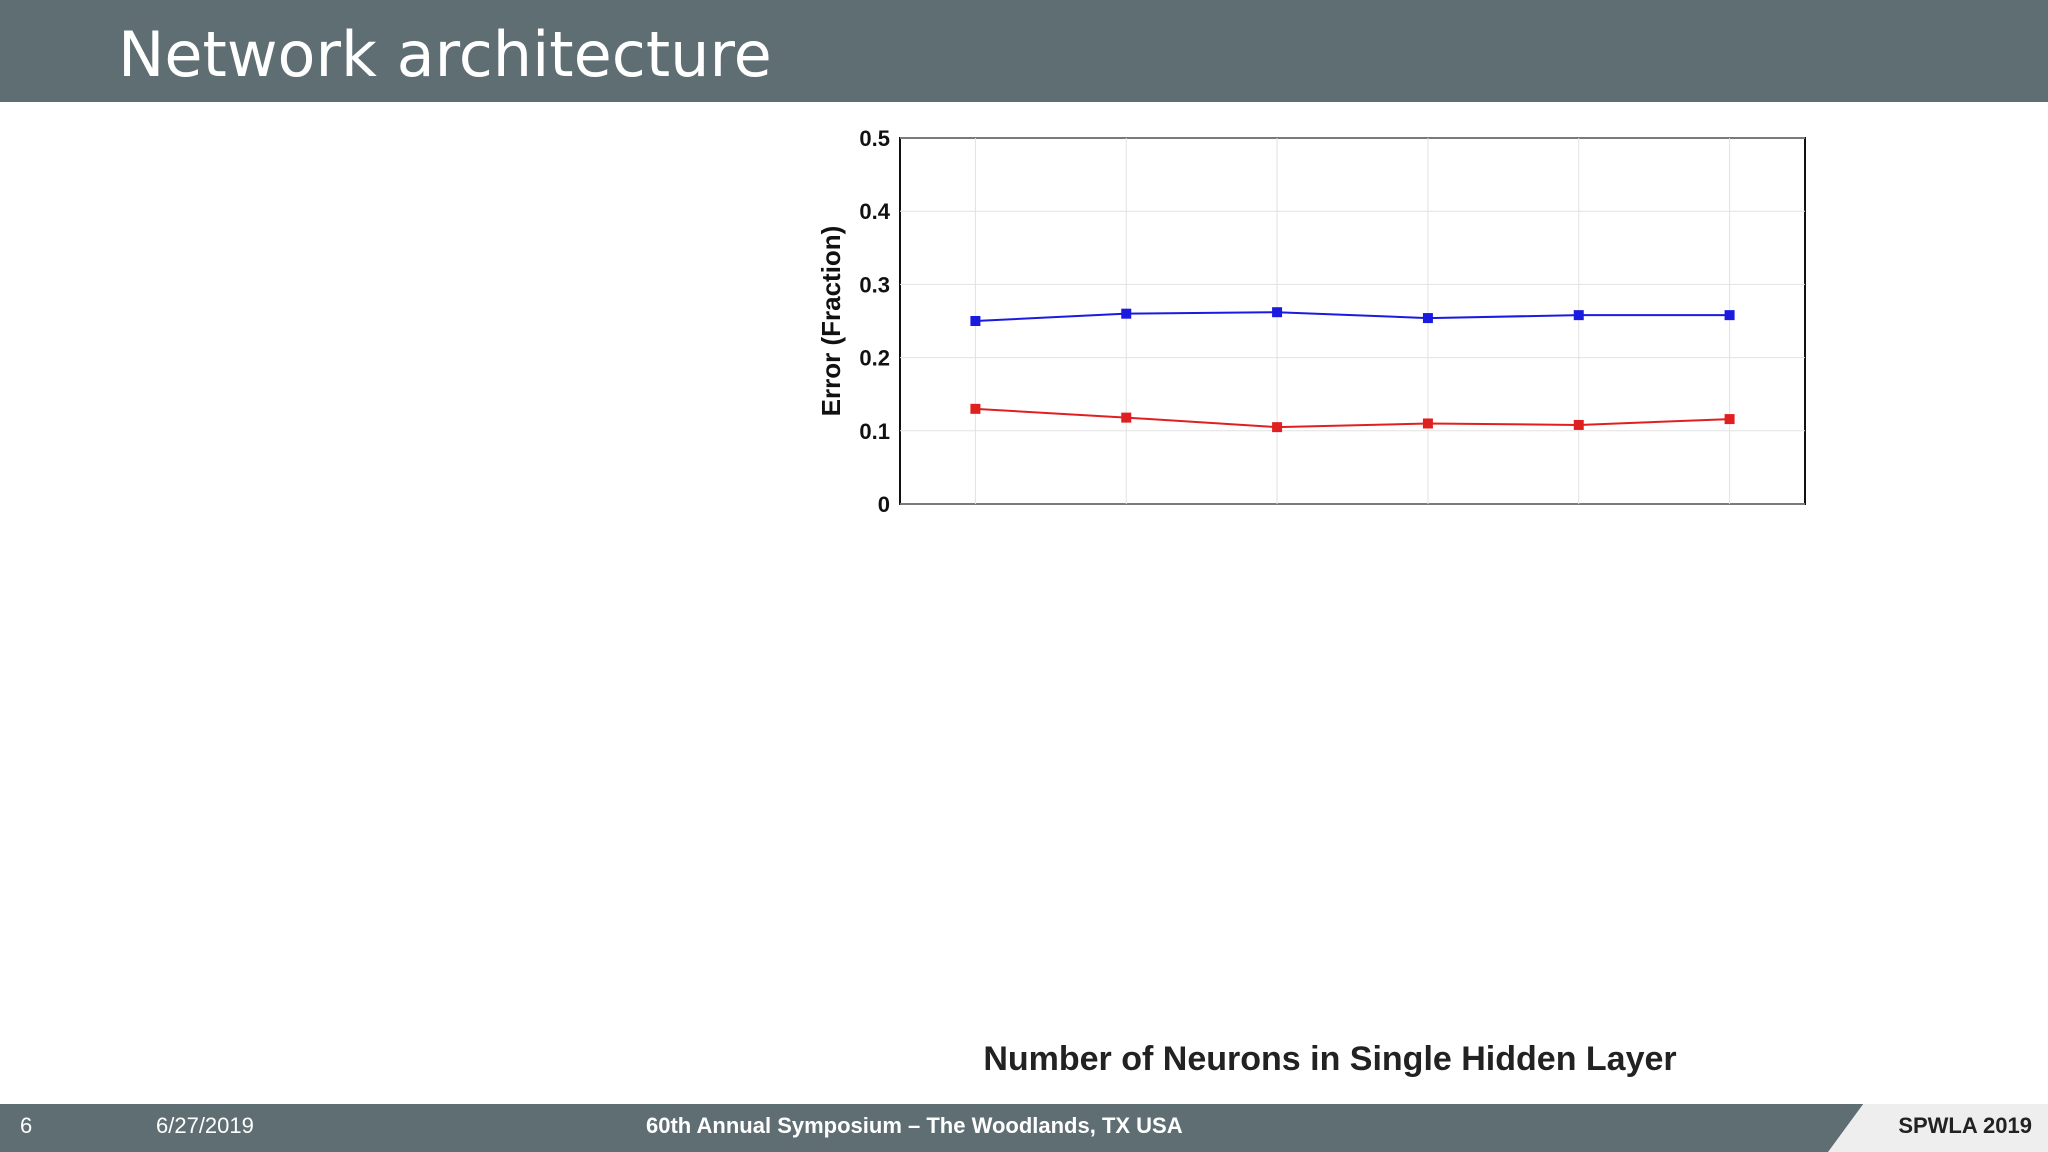  I want to click on title-bar: Network architecture, so click(1024, 51).